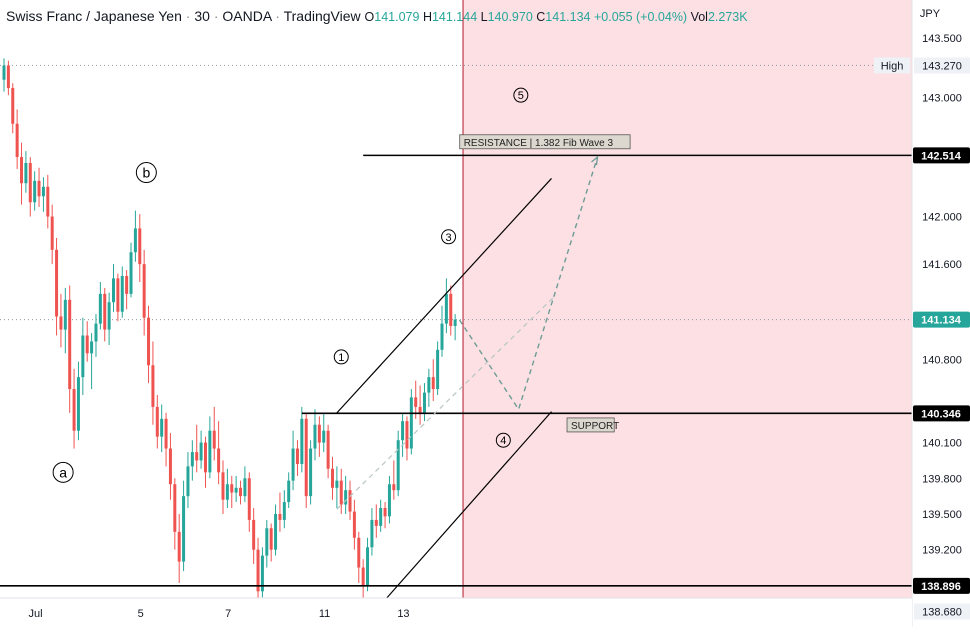 The height and width of the screenshot is (632, 970). What do you see at coordinates (456, 612) in the screenshot?
I see `time-axis: Jul 5 7 11 13` at bounding box center [456, 612].